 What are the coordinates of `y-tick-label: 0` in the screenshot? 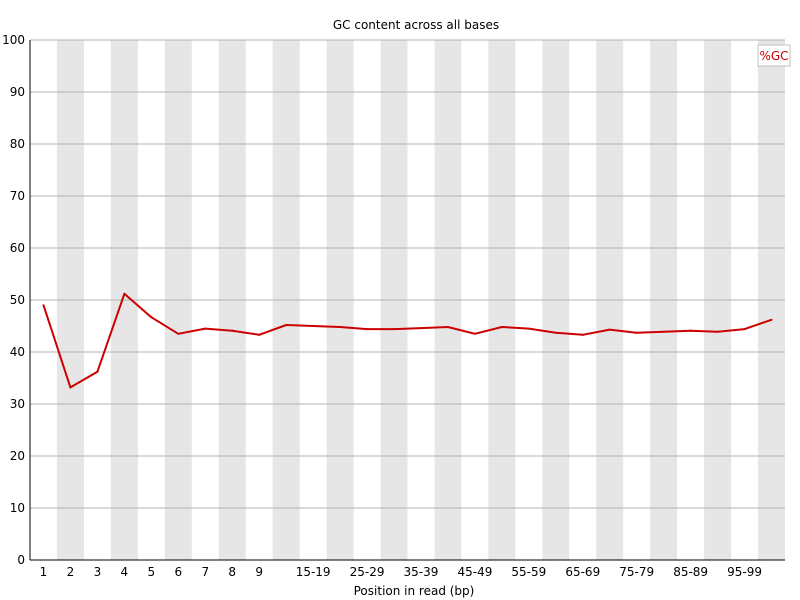 It's located at (21, 560).